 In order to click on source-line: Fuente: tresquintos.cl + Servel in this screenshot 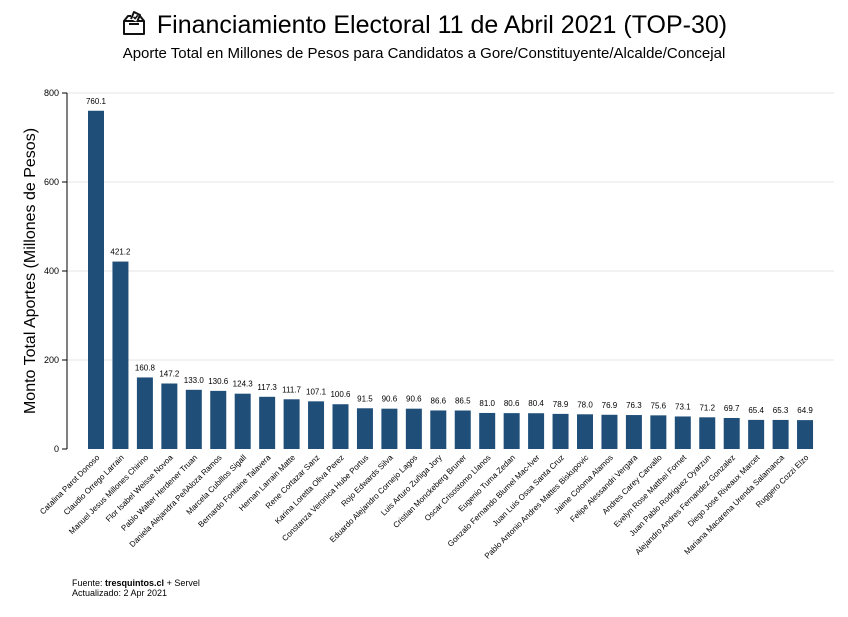, I will do `click(136, 583)`.